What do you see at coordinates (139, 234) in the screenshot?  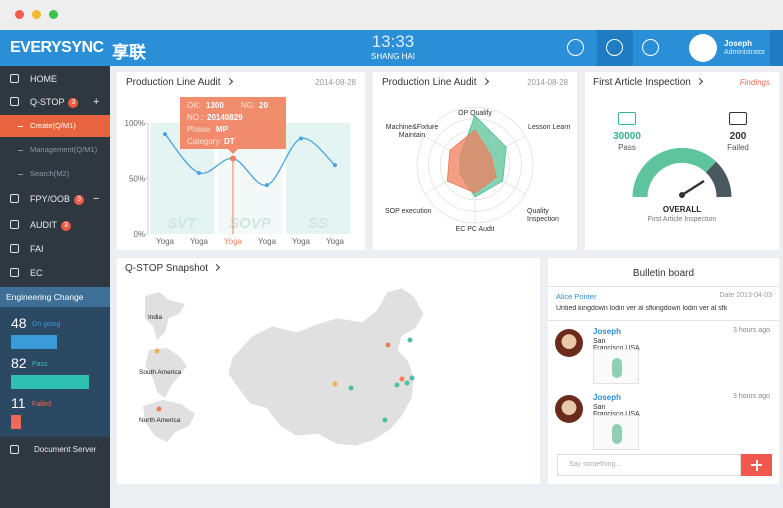 I see `y-tick-label: 0%` at bounding box center [139, 234].